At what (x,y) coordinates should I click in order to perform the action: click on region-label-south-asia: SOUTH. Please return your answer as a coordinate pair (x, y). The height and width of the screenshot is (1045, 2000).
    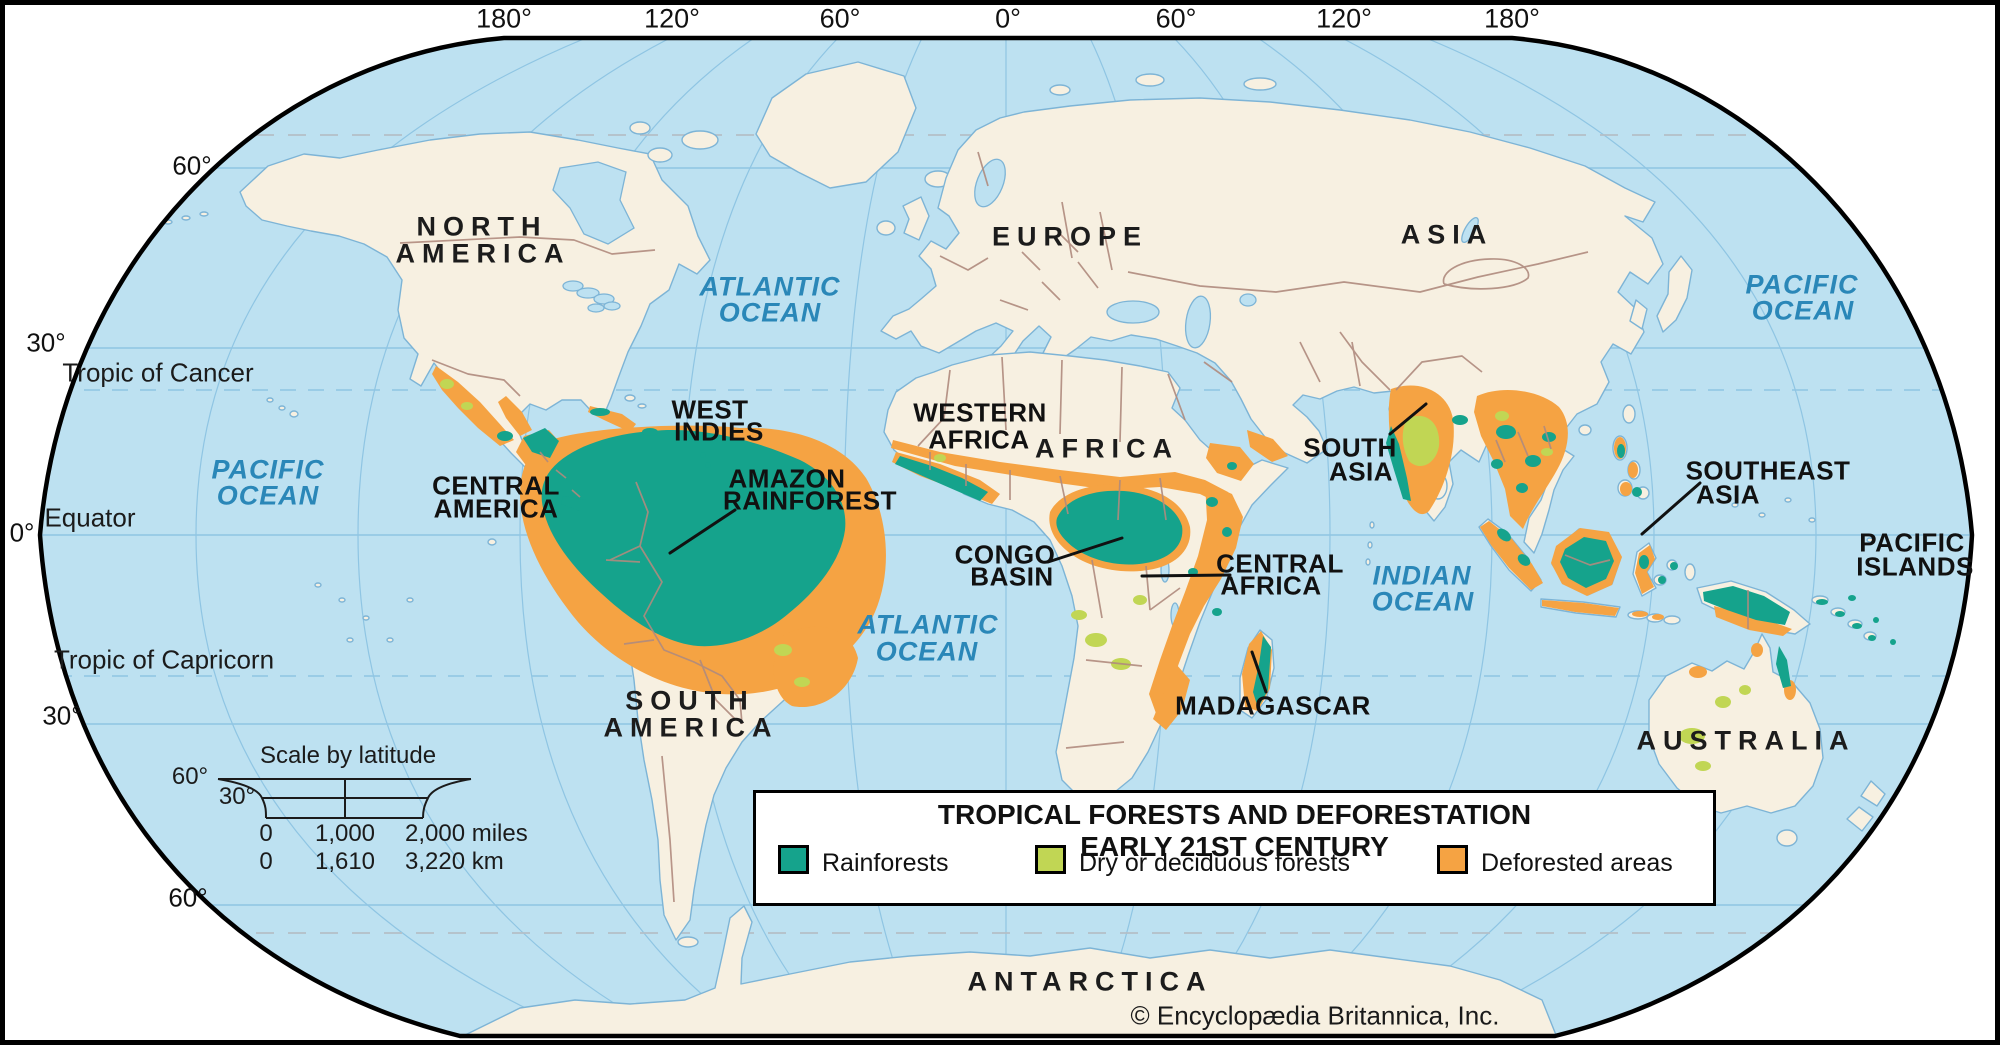
    Looking at the image, I should click on (1350, 447).